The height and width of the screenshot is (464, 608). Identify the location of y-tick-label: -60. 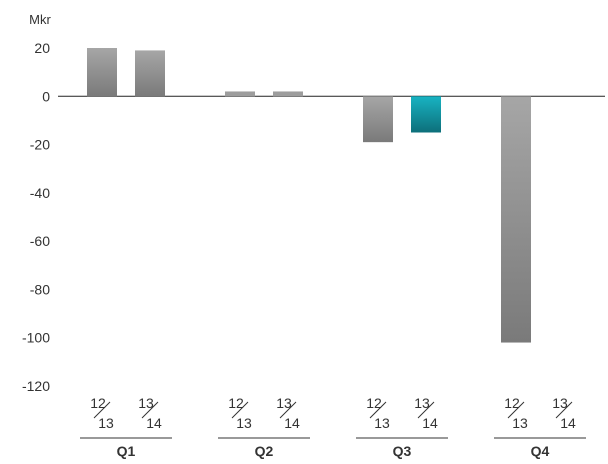
(40, 241).